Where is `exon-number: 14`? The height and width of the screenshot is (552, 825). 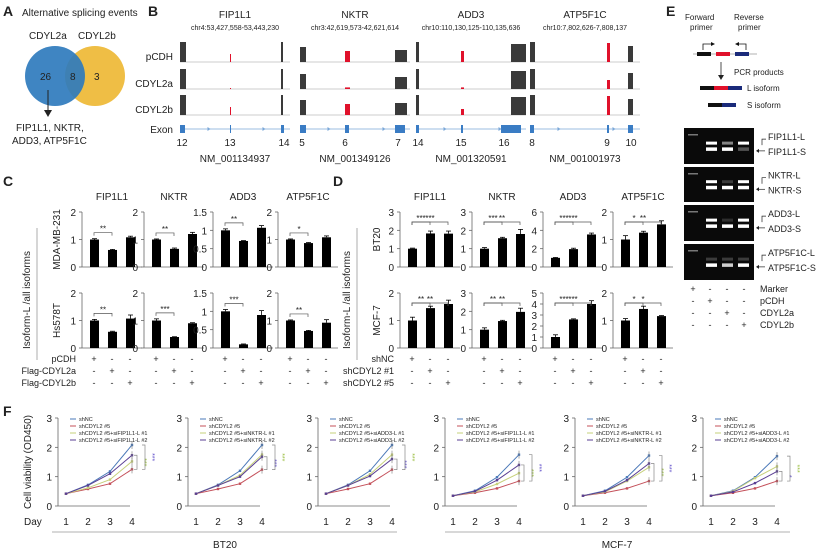 exon-number: 14 is located at coordinates (284, 143).